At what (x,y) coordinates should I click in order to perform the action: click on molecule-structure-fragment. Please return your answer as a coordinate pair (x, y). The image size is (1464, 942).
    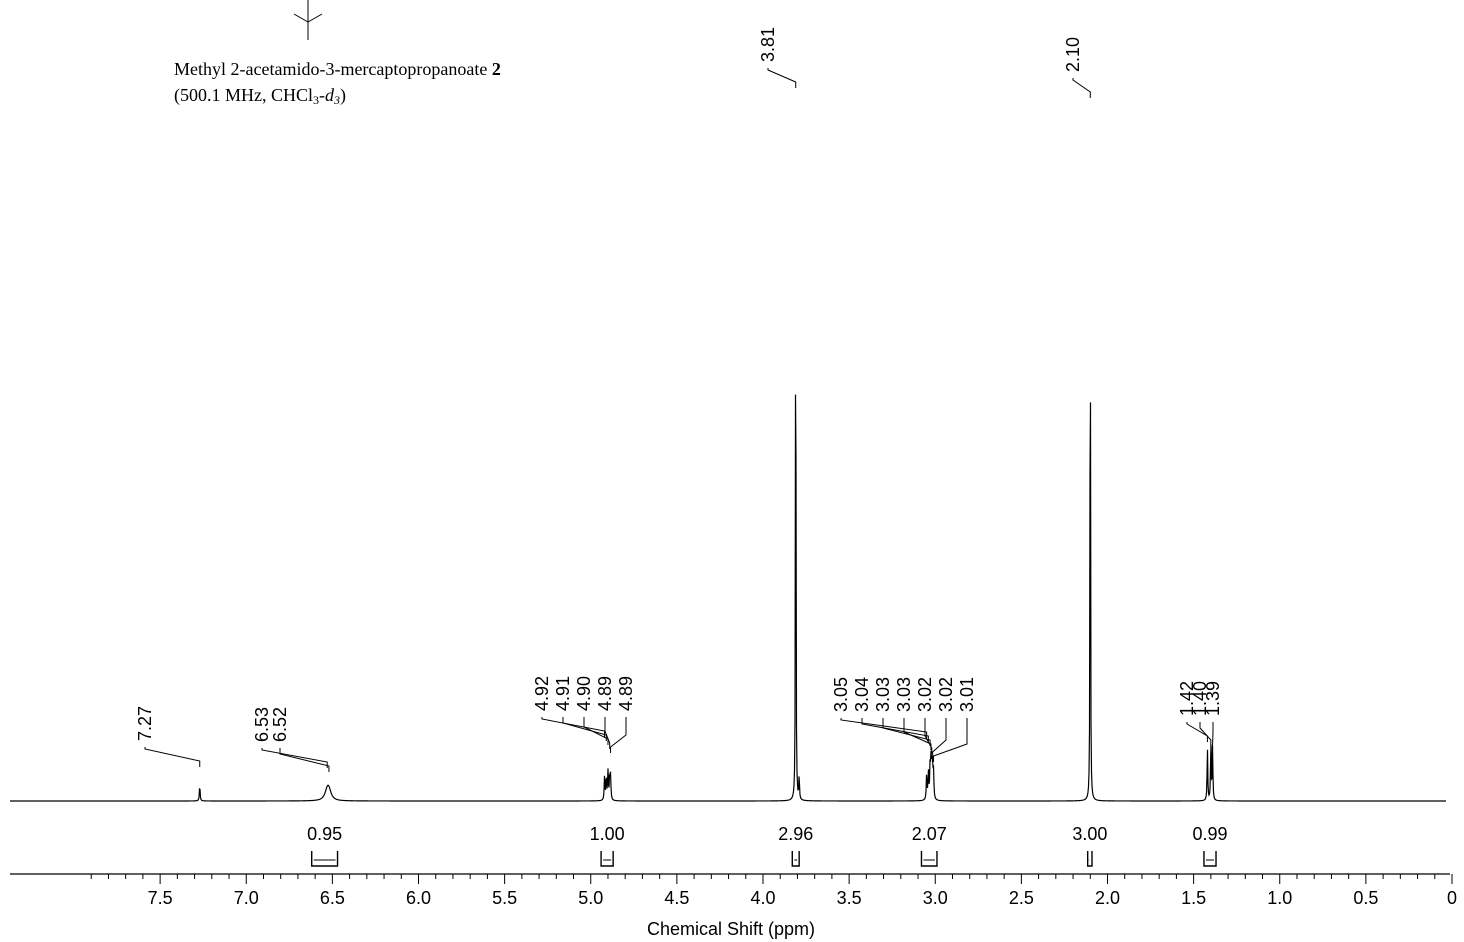
    Looking at the image, I should click on (308, 20).